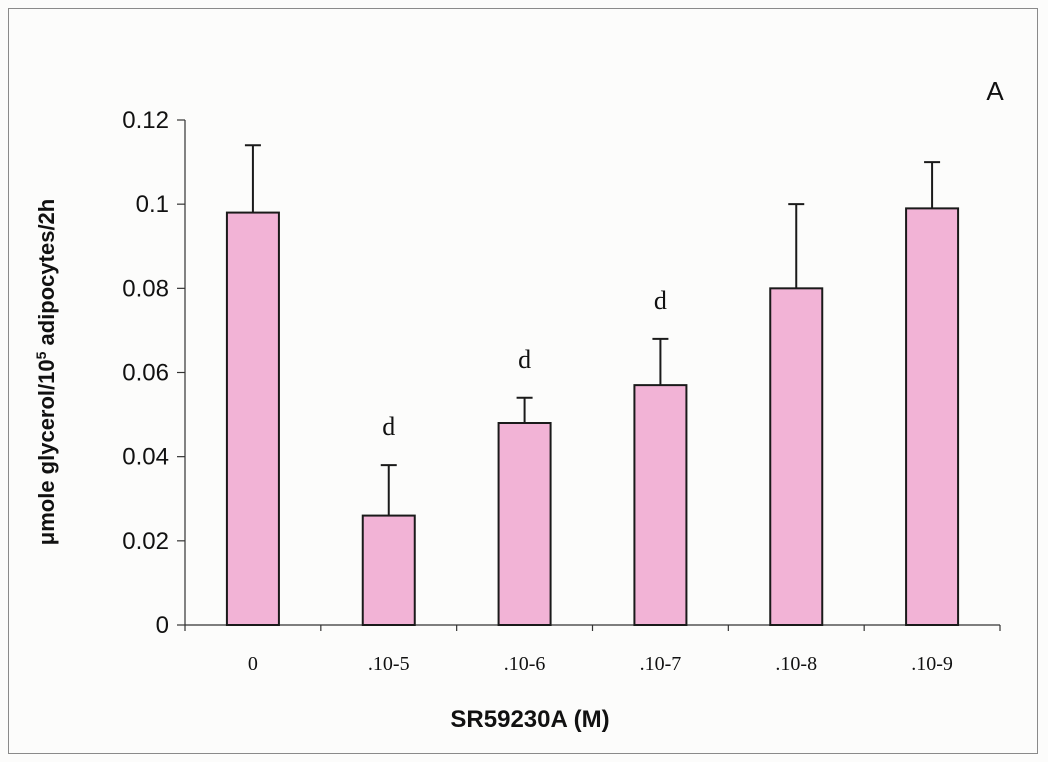 The image size is (1048, 762). I want to click on y-tick-label: 0.06, so click(145, 373).